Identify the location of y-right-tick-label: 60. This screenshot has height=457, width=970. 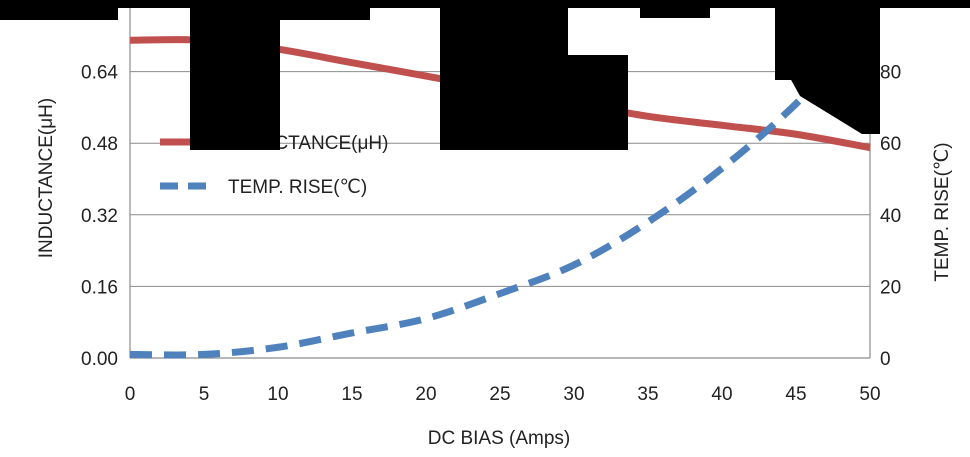
(890, 144).